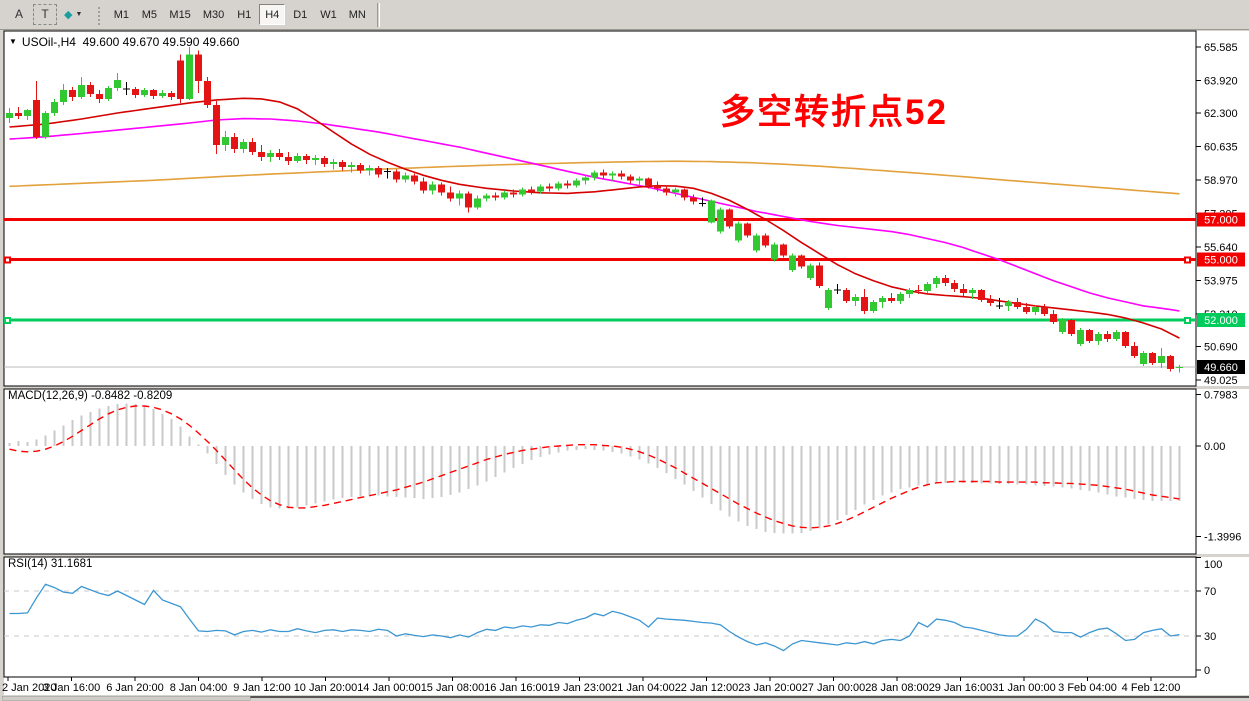  I want to click on svg-text: 49.025, so click(1221, 381).